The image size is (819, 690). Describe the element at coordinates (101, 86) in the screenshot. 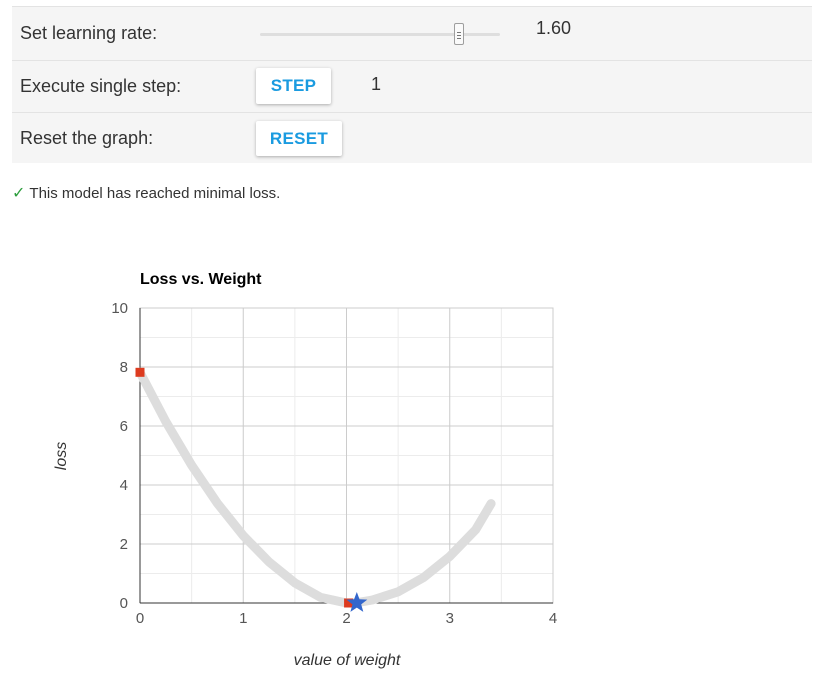

I see `step-label: Execute single step:` at that location.